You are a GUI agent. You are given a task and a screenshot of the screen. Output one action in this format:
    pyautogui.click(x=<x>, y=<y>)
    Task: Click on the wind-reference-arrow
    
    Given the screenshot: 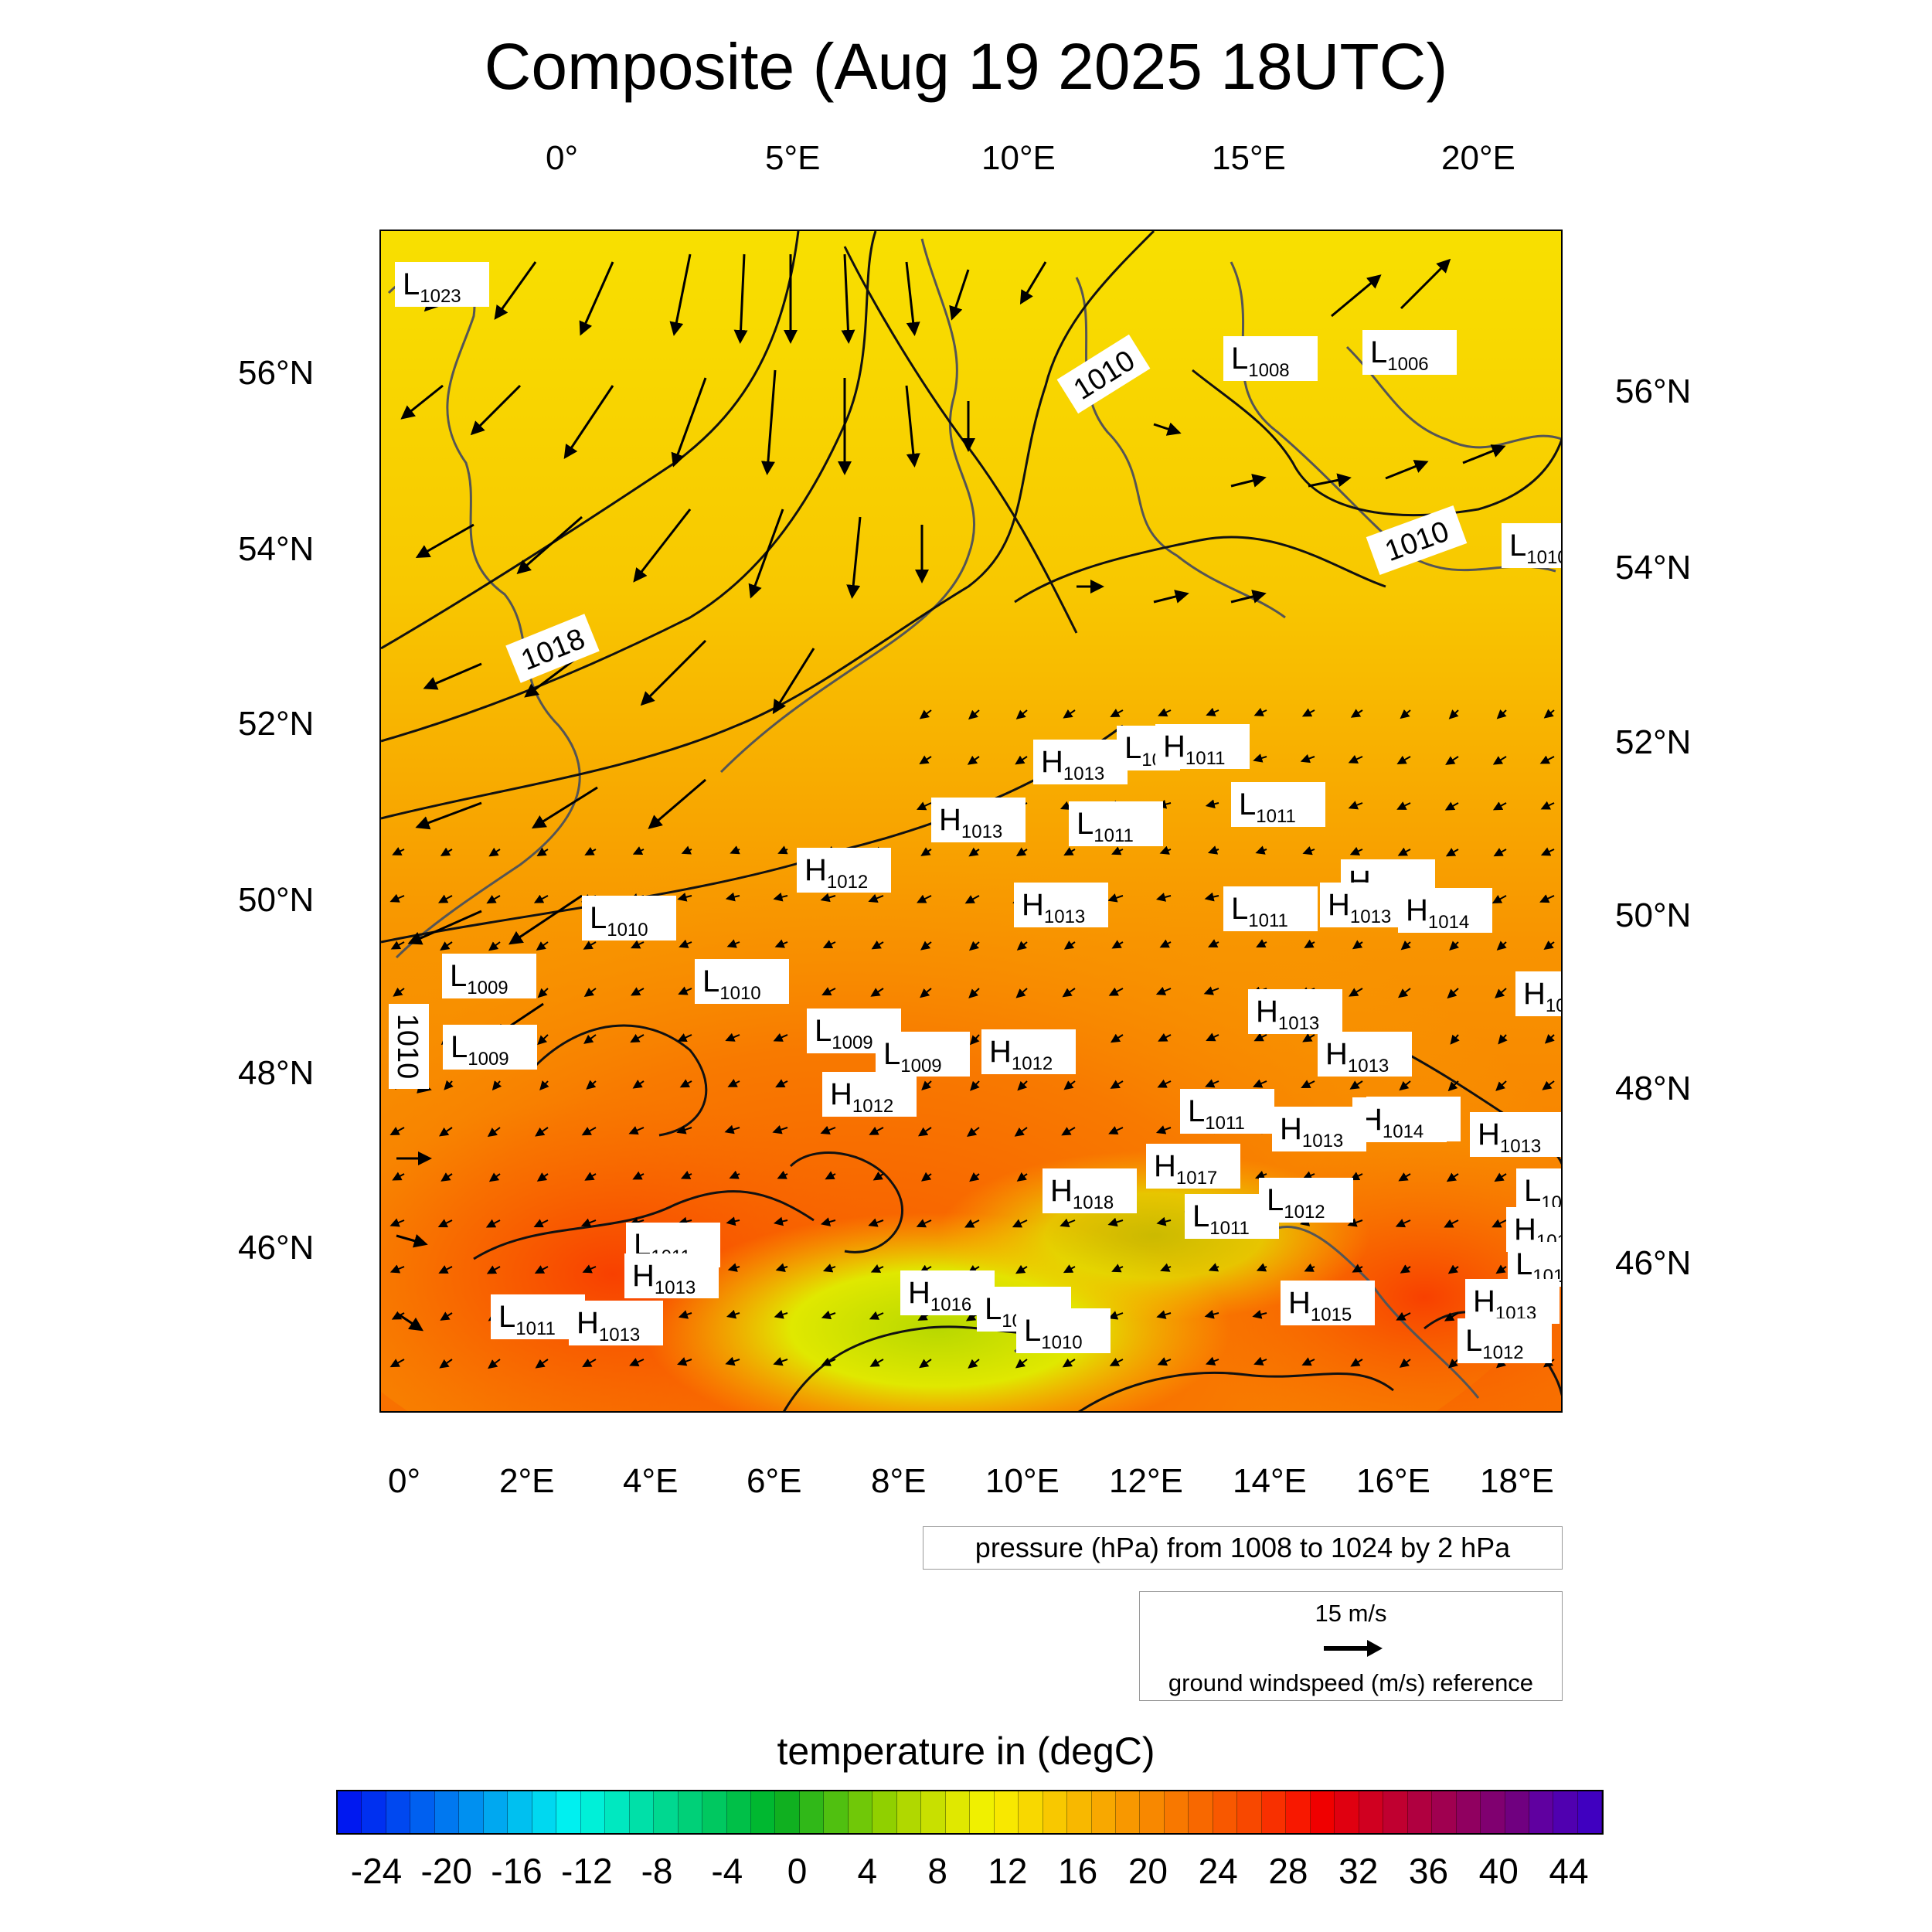 What is the action you would take?
    pyautogui.click(x=1354, y=1648)
    